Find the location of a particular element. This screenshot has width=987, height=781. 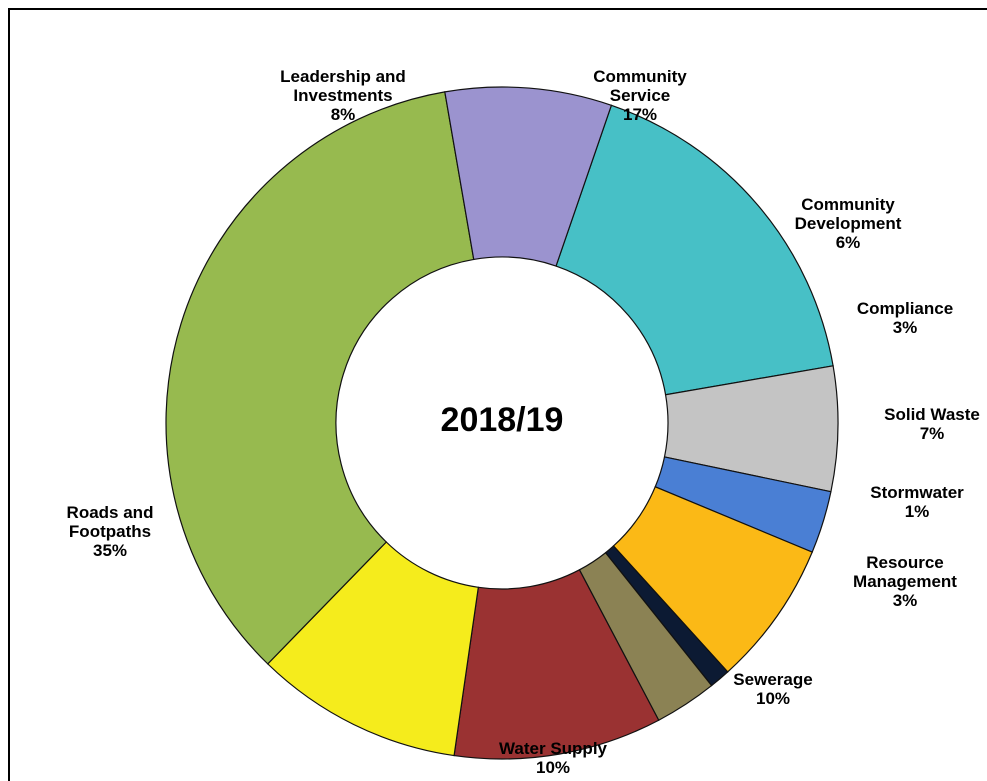

slice-name: Management is located at coordinates (905, 581).